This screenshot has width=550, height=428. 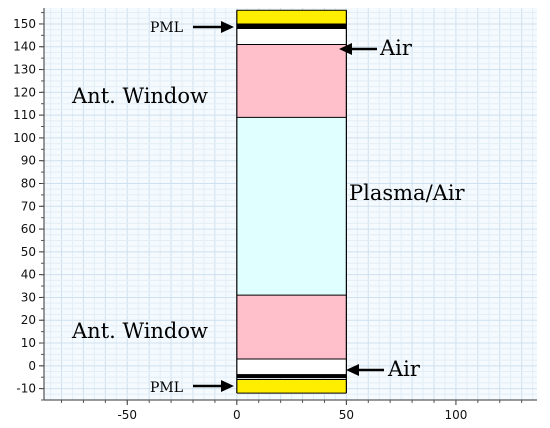 What do you see at coordinates (32, 366) in the screenshot?
I see `y-tick-label: 0` at bounding box center [32, 366].